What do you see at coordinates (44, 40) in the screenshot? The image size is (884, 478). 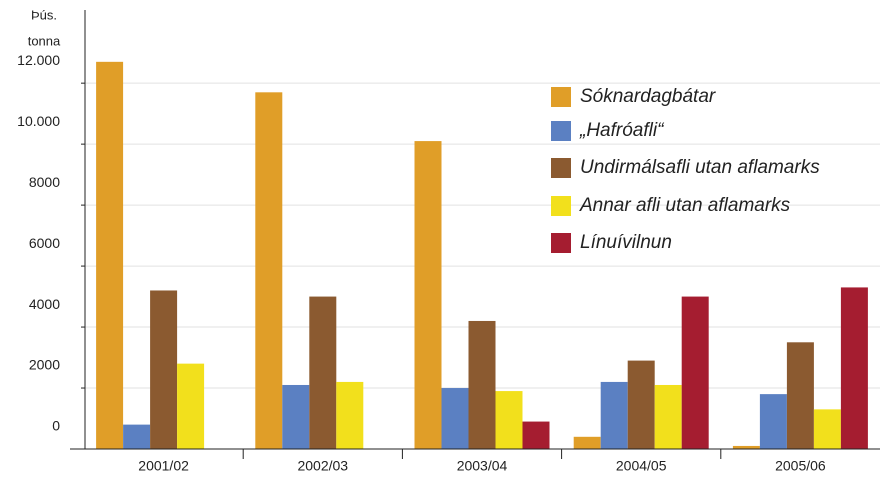 I see `y-axis-label: tonna` at bounding box center [44, 40].